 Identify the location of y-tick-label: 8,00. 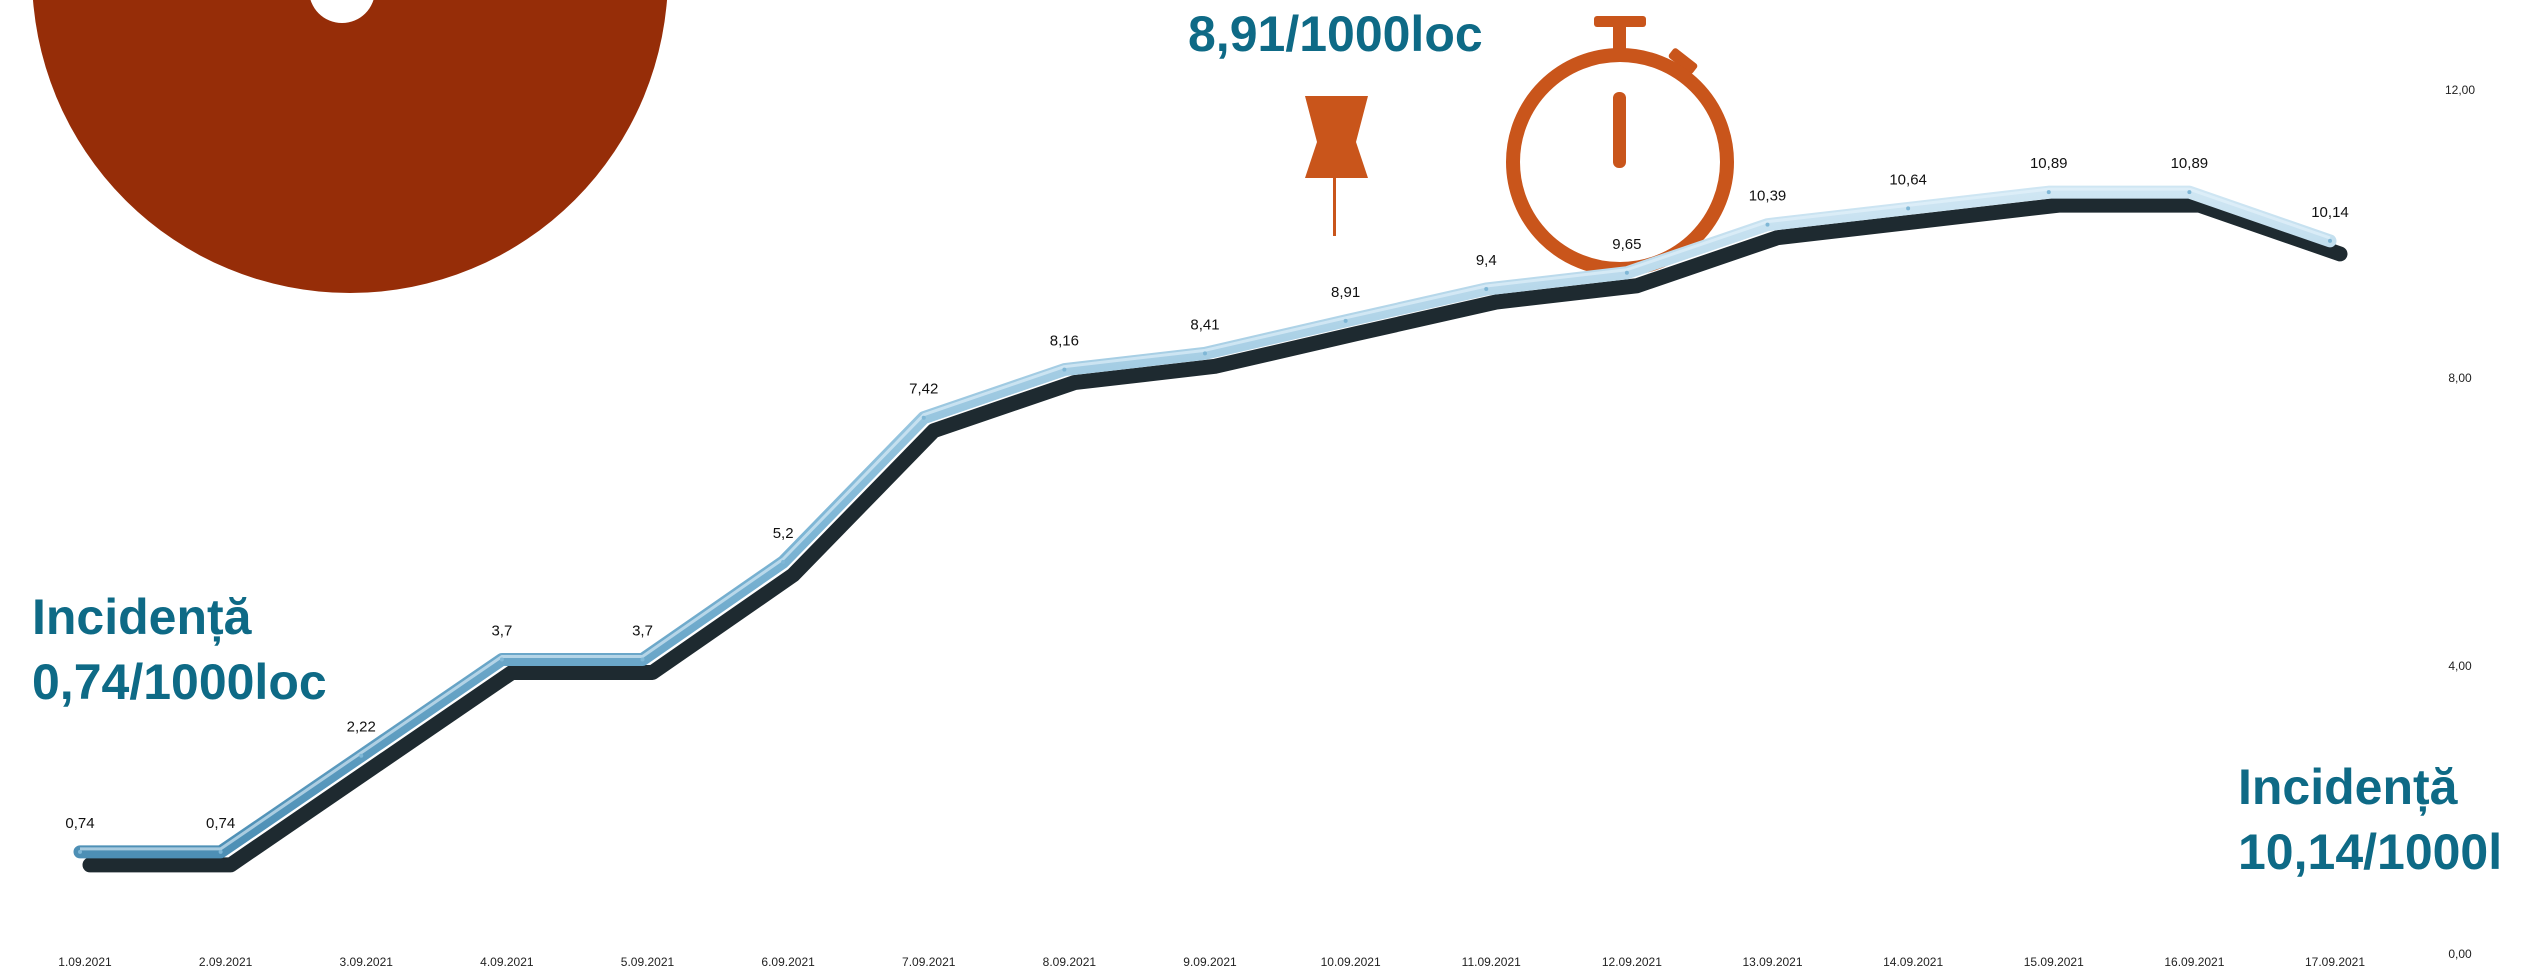
(2460, 378).